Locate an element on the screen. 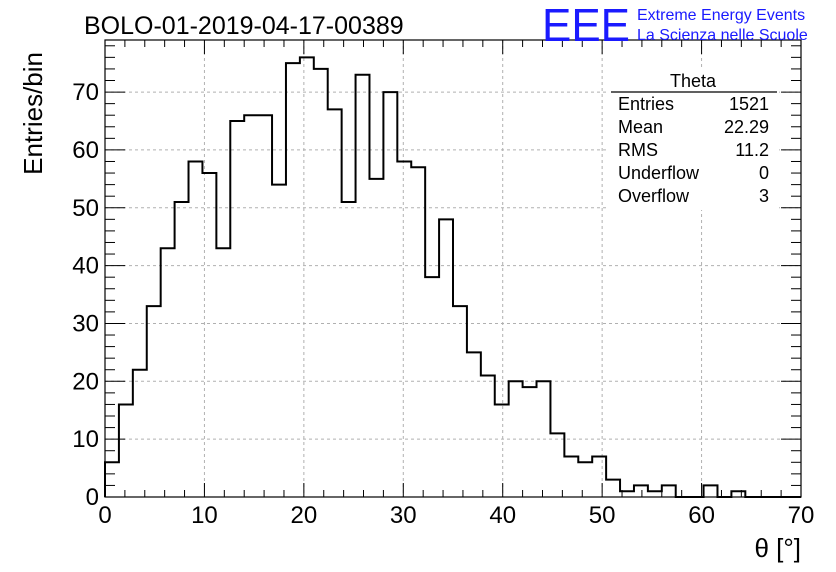 Image resolution: width=836 pixels, height=572 pixels. stats-box-background is located at coordinates (694, 140).